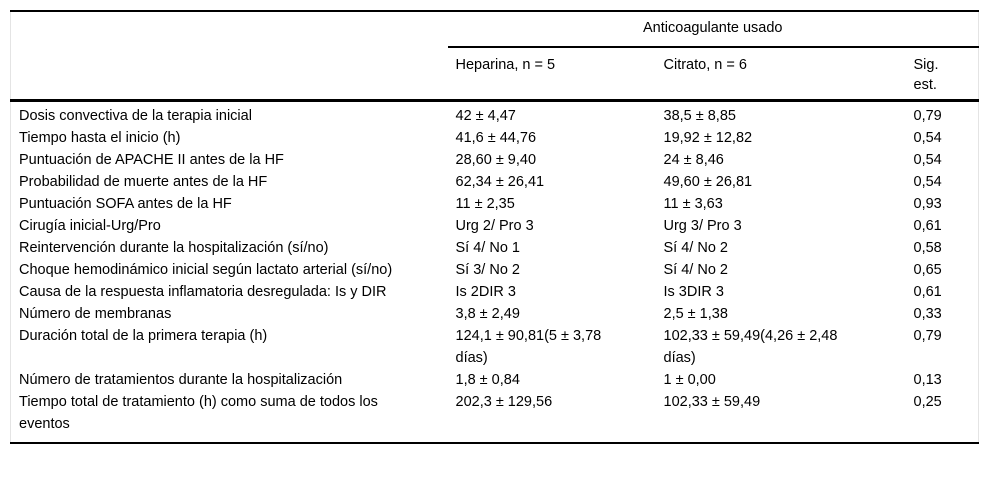 Image resolution: width=992 pixels, height=499 pixels. What do you see at coordinates (927, 380) in the screenshot?
I see `cell-sig: 0,13` at bounding box center [927, 380].